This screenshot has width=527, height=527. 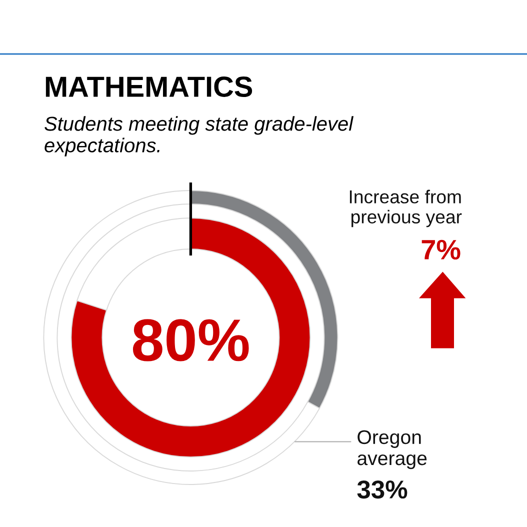 I want to click on text: 33%, so click(x=382, y=489).